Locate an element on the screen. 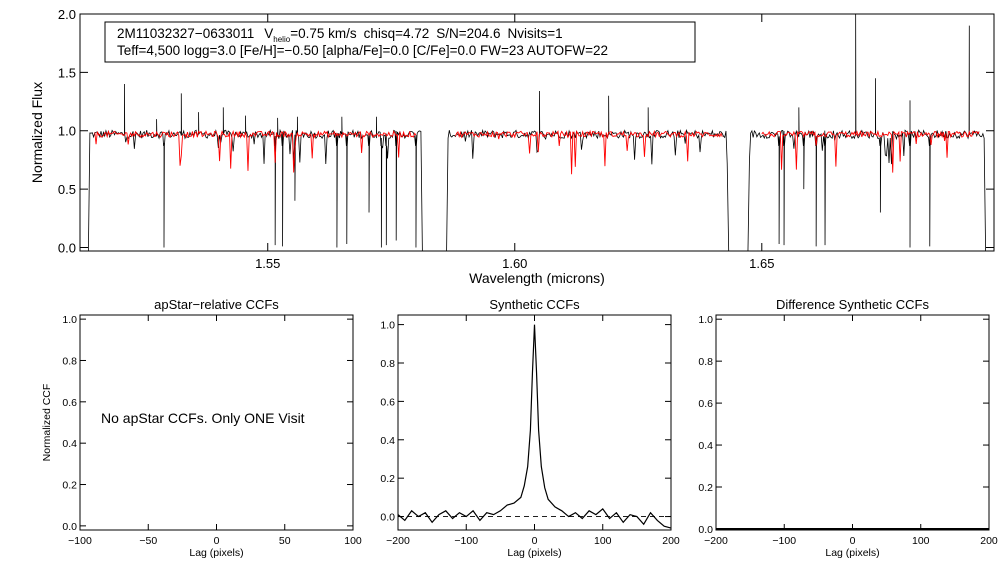  x-axis-label: Wavelength (microns) is located at coordinates (537, 278).